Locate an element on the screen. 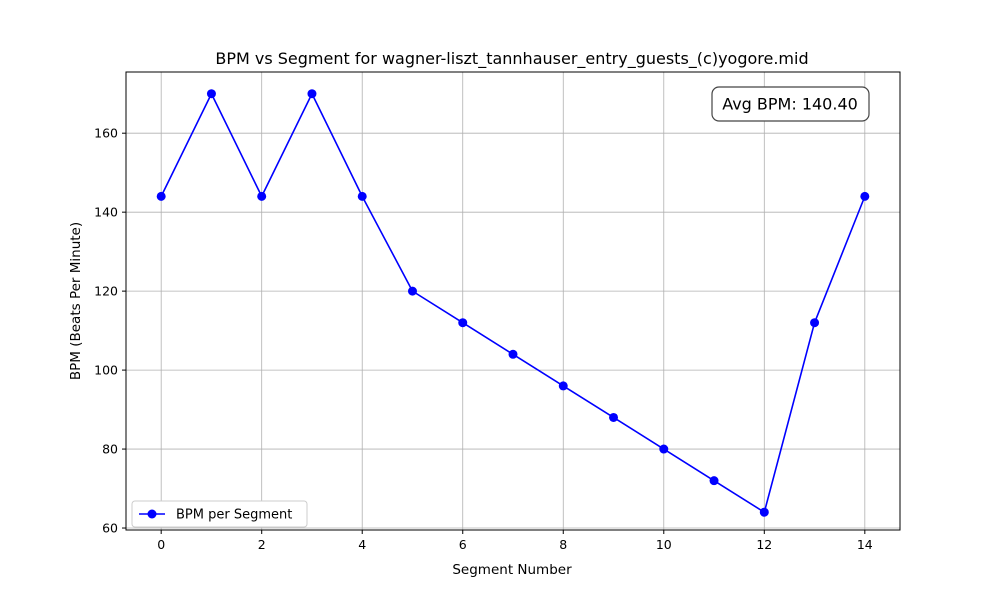 Image resolution: width=1000 pixels, height=600 pixels. legend: BPM per Segment is located at coordinates (219, 514).